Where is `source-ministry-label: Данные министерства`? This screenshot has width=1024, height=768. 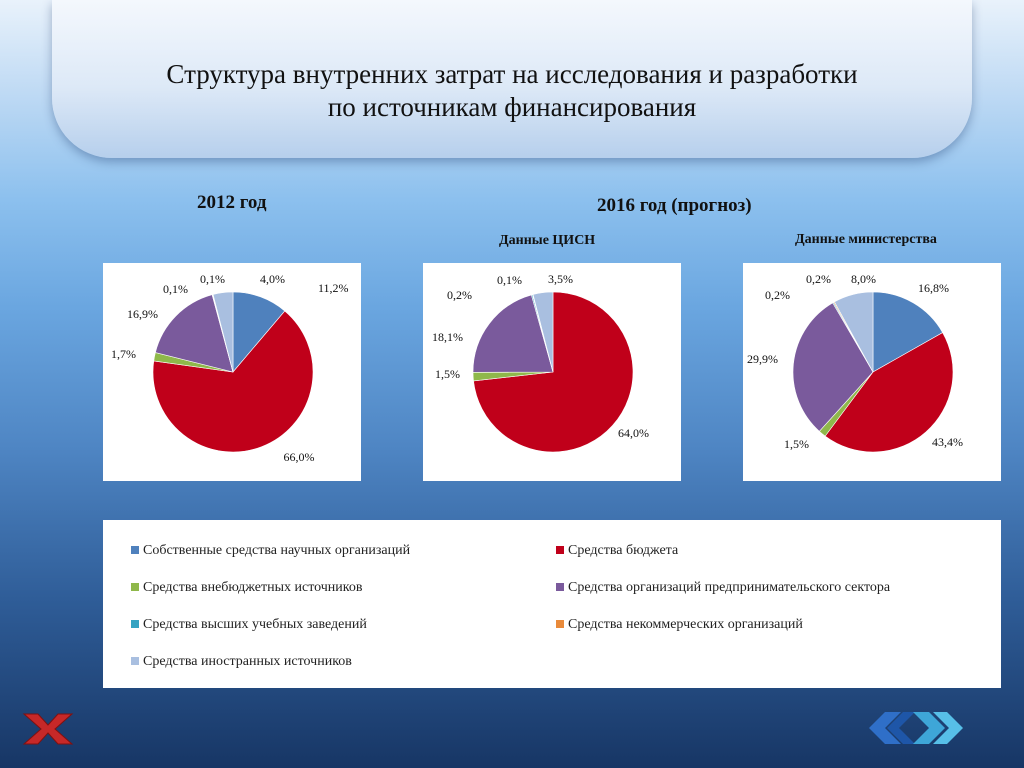 source-ministry-label: Данные министерства is located at coordinates (866, 239).